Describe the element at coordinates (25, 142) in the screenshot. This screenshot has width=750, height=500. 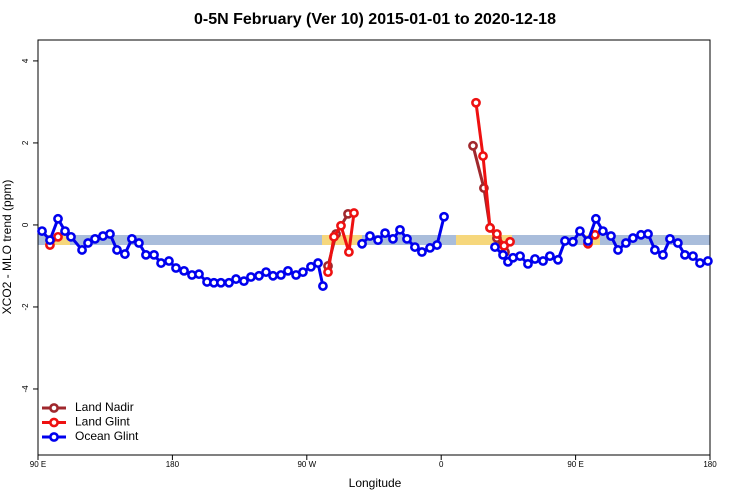
I see `y-tick-label: 2` at that location.